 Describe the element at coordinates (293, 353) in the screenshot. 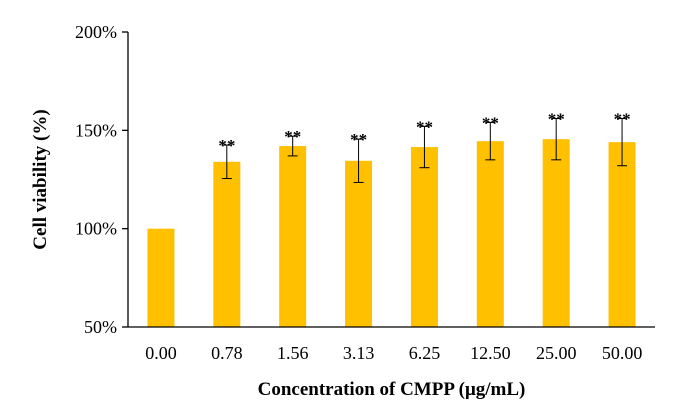

I see `x-tick-label: 1.56` at that location.